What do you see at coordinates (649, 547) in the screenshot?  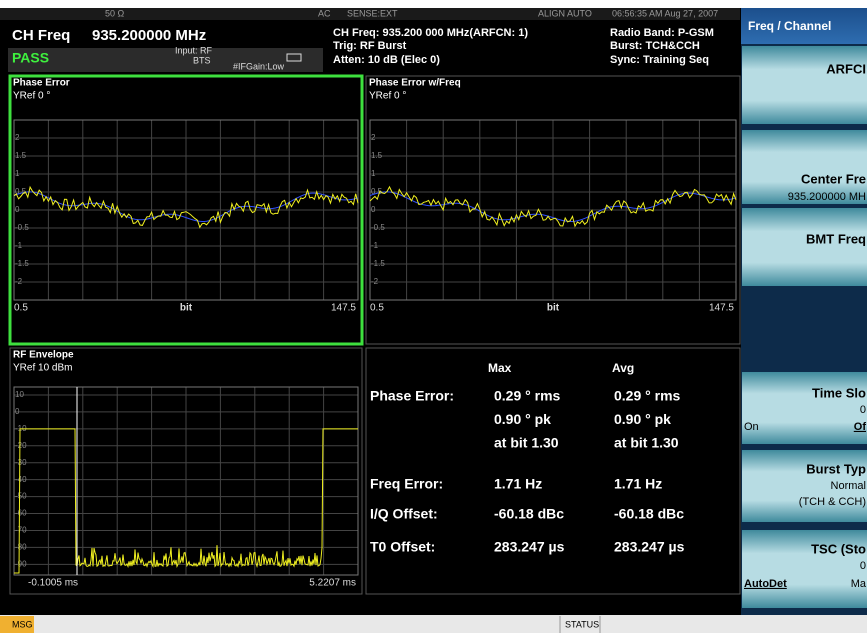 I see `result-avg: 283.247 µs` at bounding box center [649, 547].